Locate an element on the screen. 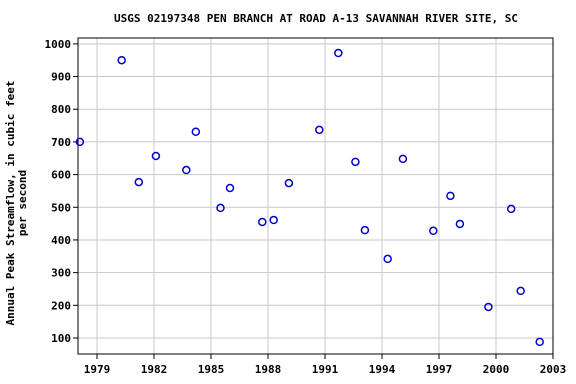 This screenshot has width=576, height=384. y-tick-label: 900 is located at coordinates (61, 77).